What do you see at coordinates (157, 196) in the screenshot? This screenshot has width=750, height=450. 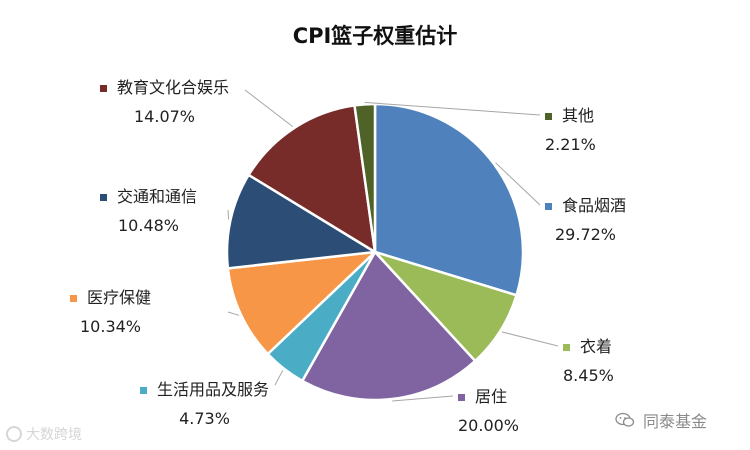 I see `slice-category-label: 交通和通信` at bounding box center [157, 196].